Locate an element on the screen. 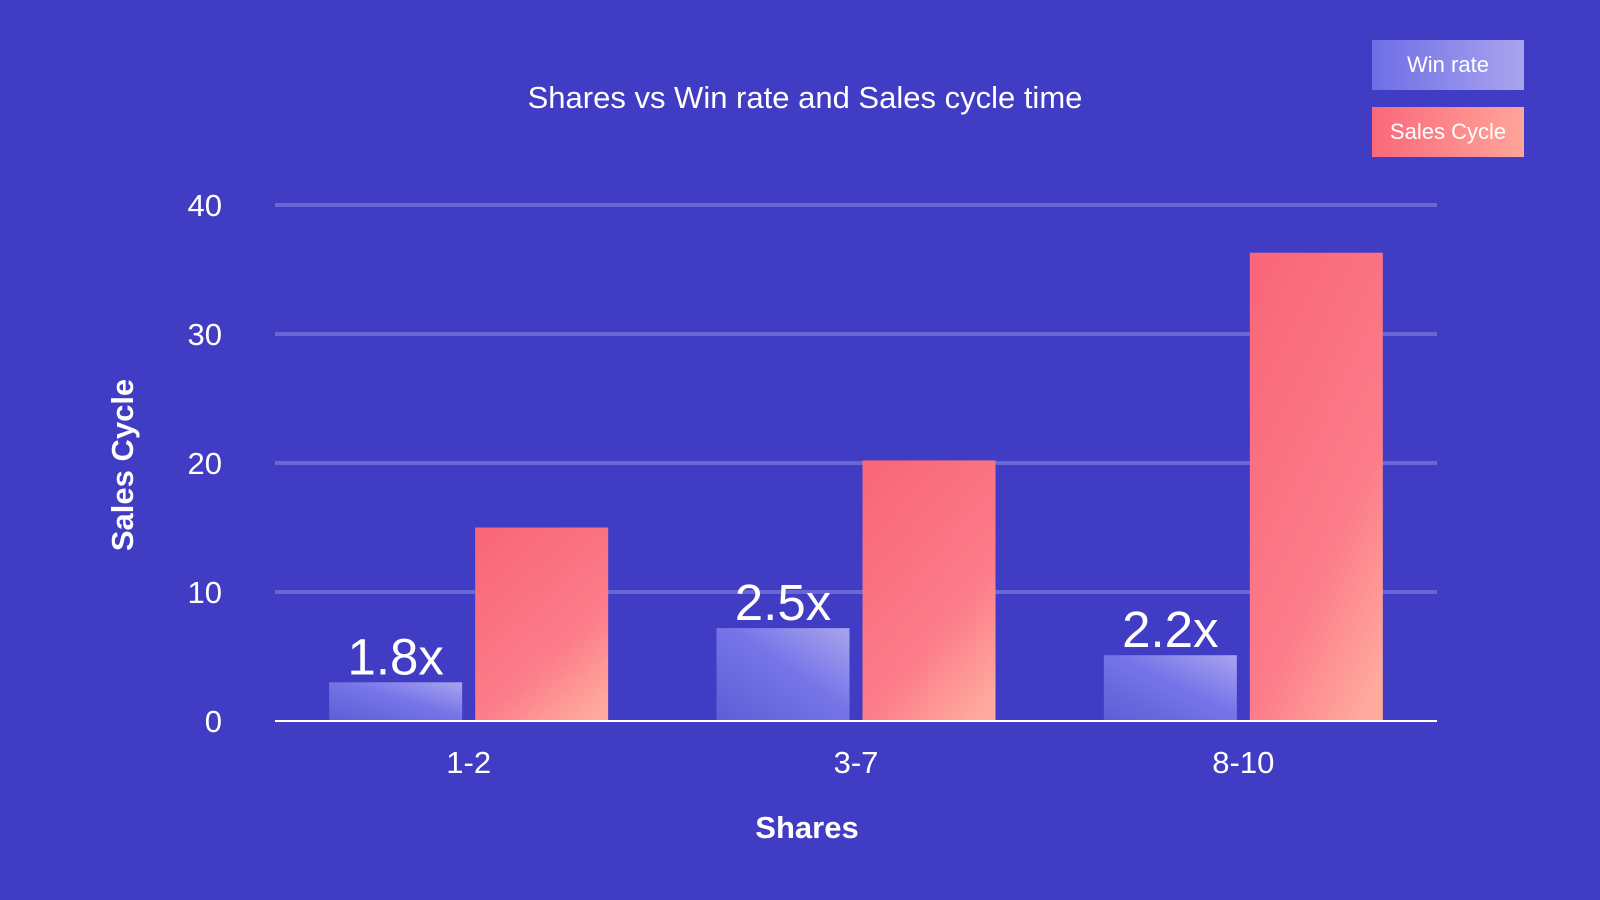 The height and width of the screenshot is (900, 1600). legend-label-sales-cycle: Sales Cycle is located at coordinates (1448, 131).